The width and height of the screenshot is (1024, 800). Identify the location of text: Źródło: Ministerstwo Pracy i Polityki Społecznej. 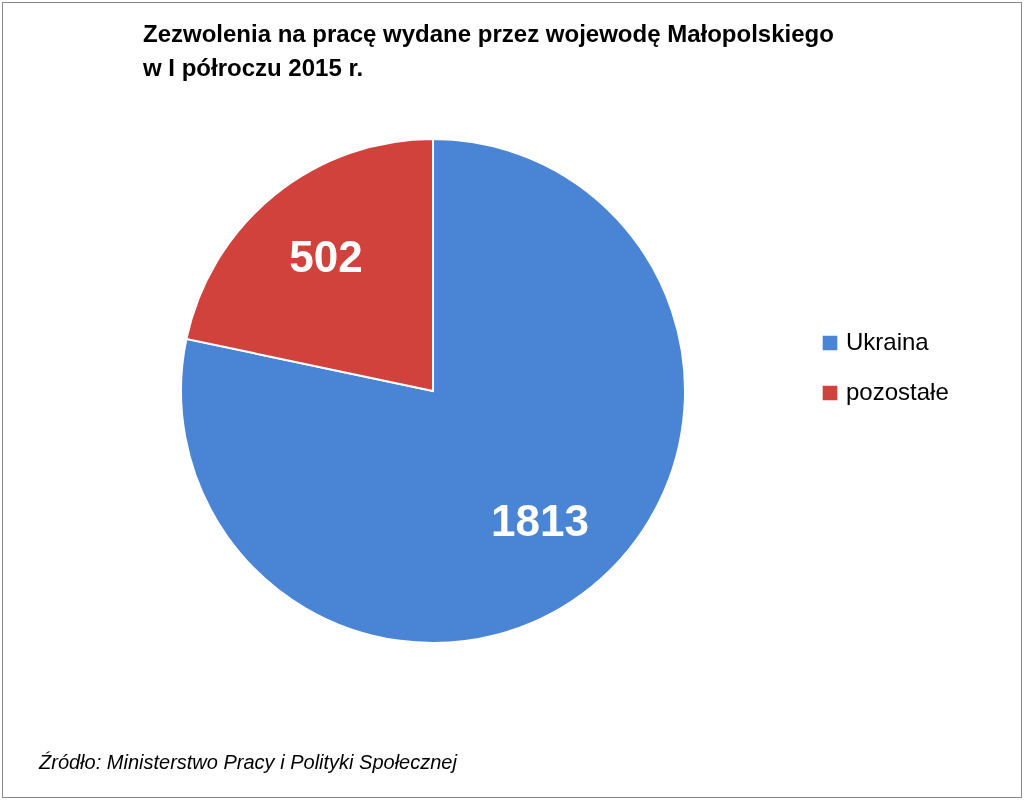
(248, 762).